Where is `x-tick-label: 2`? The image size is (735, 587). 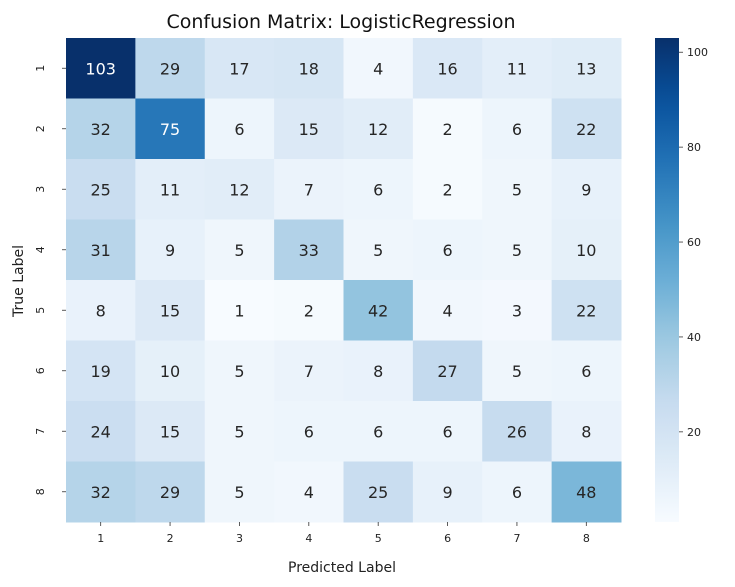 x-tick-label: 2 is located at coordinates (170, 538).